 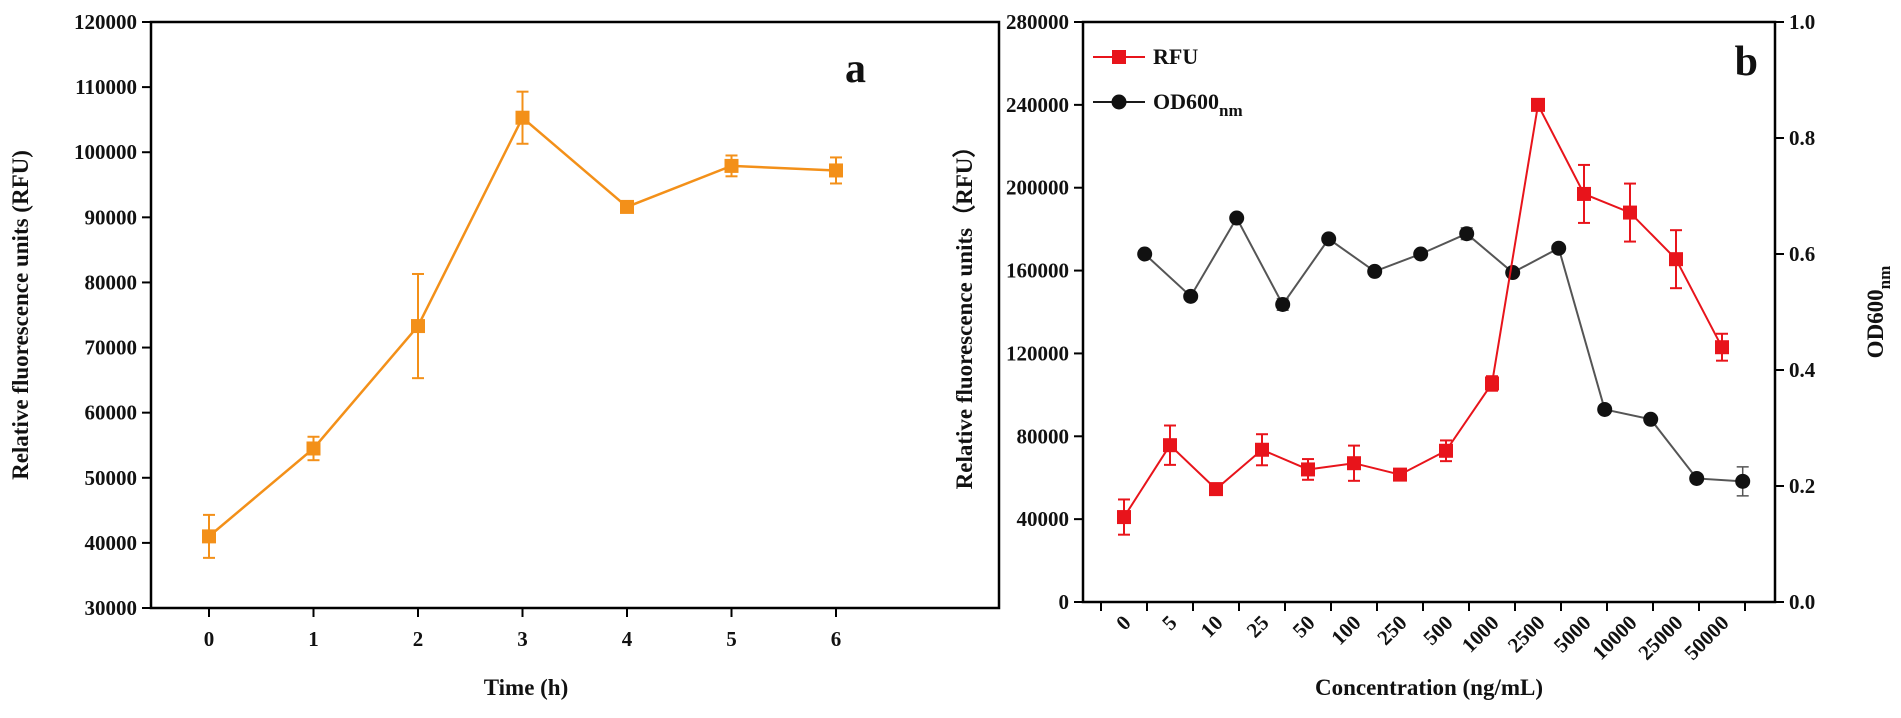 What do you see at coordinates (111, 413) in the screenshot?
I see `panel-a-ytick-label: 60000` at bounding box center [111, 413].